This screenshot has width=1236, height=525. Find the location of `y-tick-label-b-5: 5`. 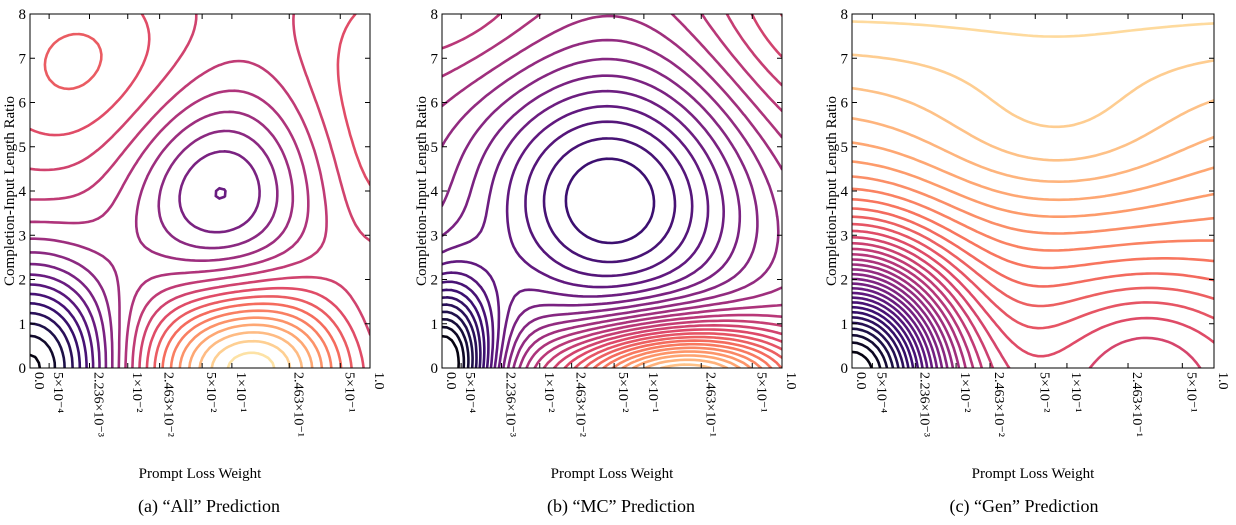

y-tick-label-b-5: 5 is located at coordinates (435, 148).